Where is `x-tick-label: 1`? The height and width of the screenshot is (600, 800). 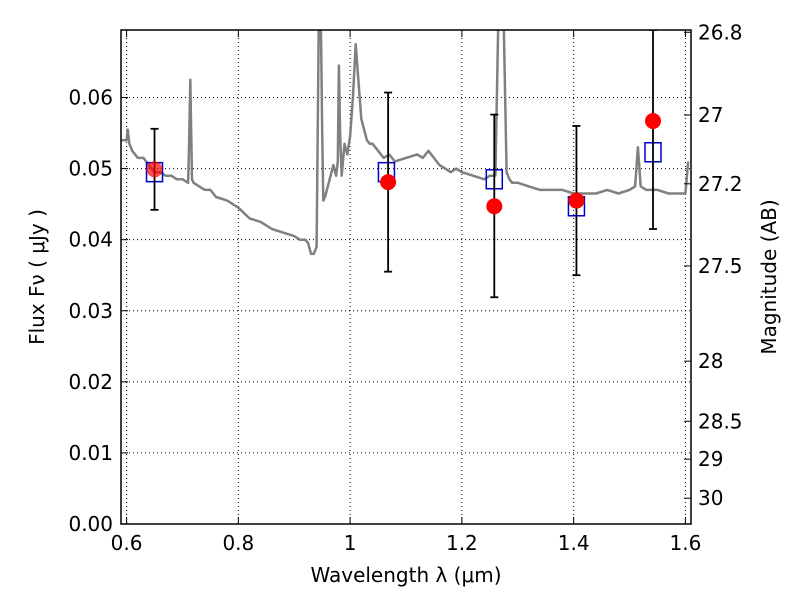
x-tick-label: 1 is located at coordinates (350, 543).